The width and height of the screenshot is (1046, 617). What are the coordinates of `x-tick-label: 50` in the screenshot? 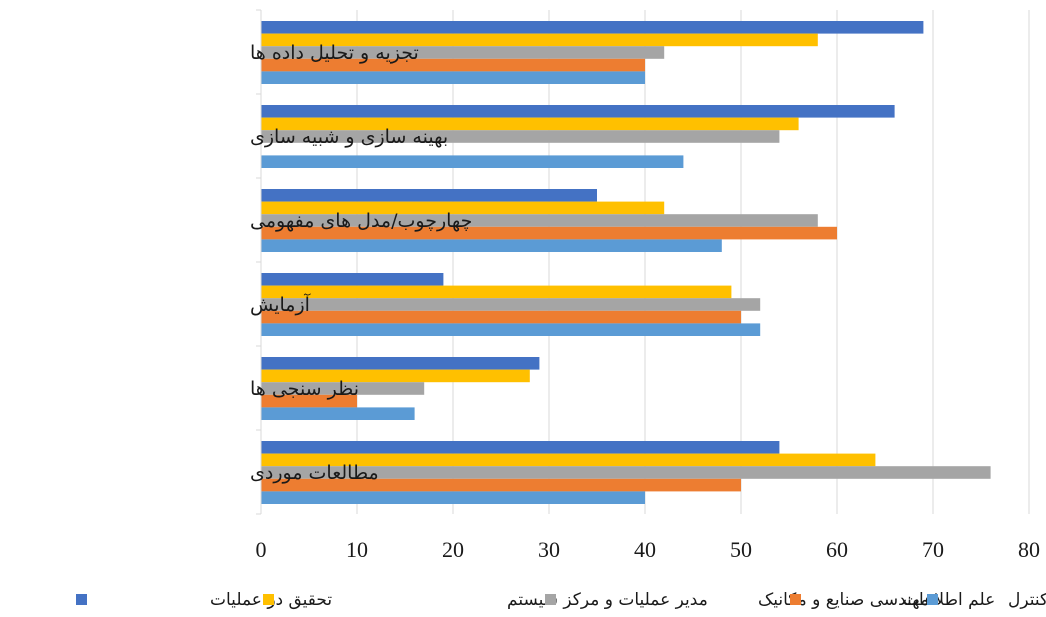 It's located at (741, 549).